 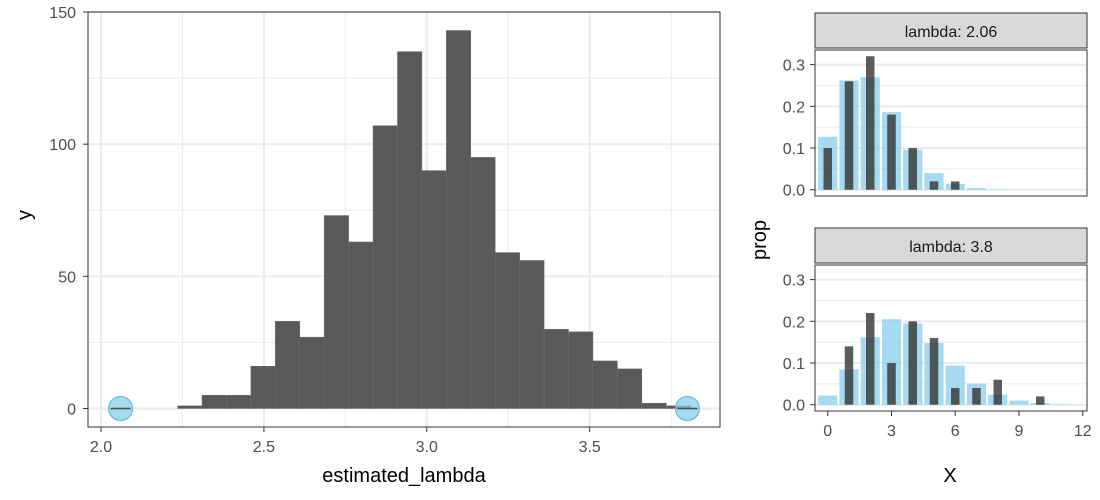 I want to click on facet-x-tick-label: 0, so click(x=827, y=431).